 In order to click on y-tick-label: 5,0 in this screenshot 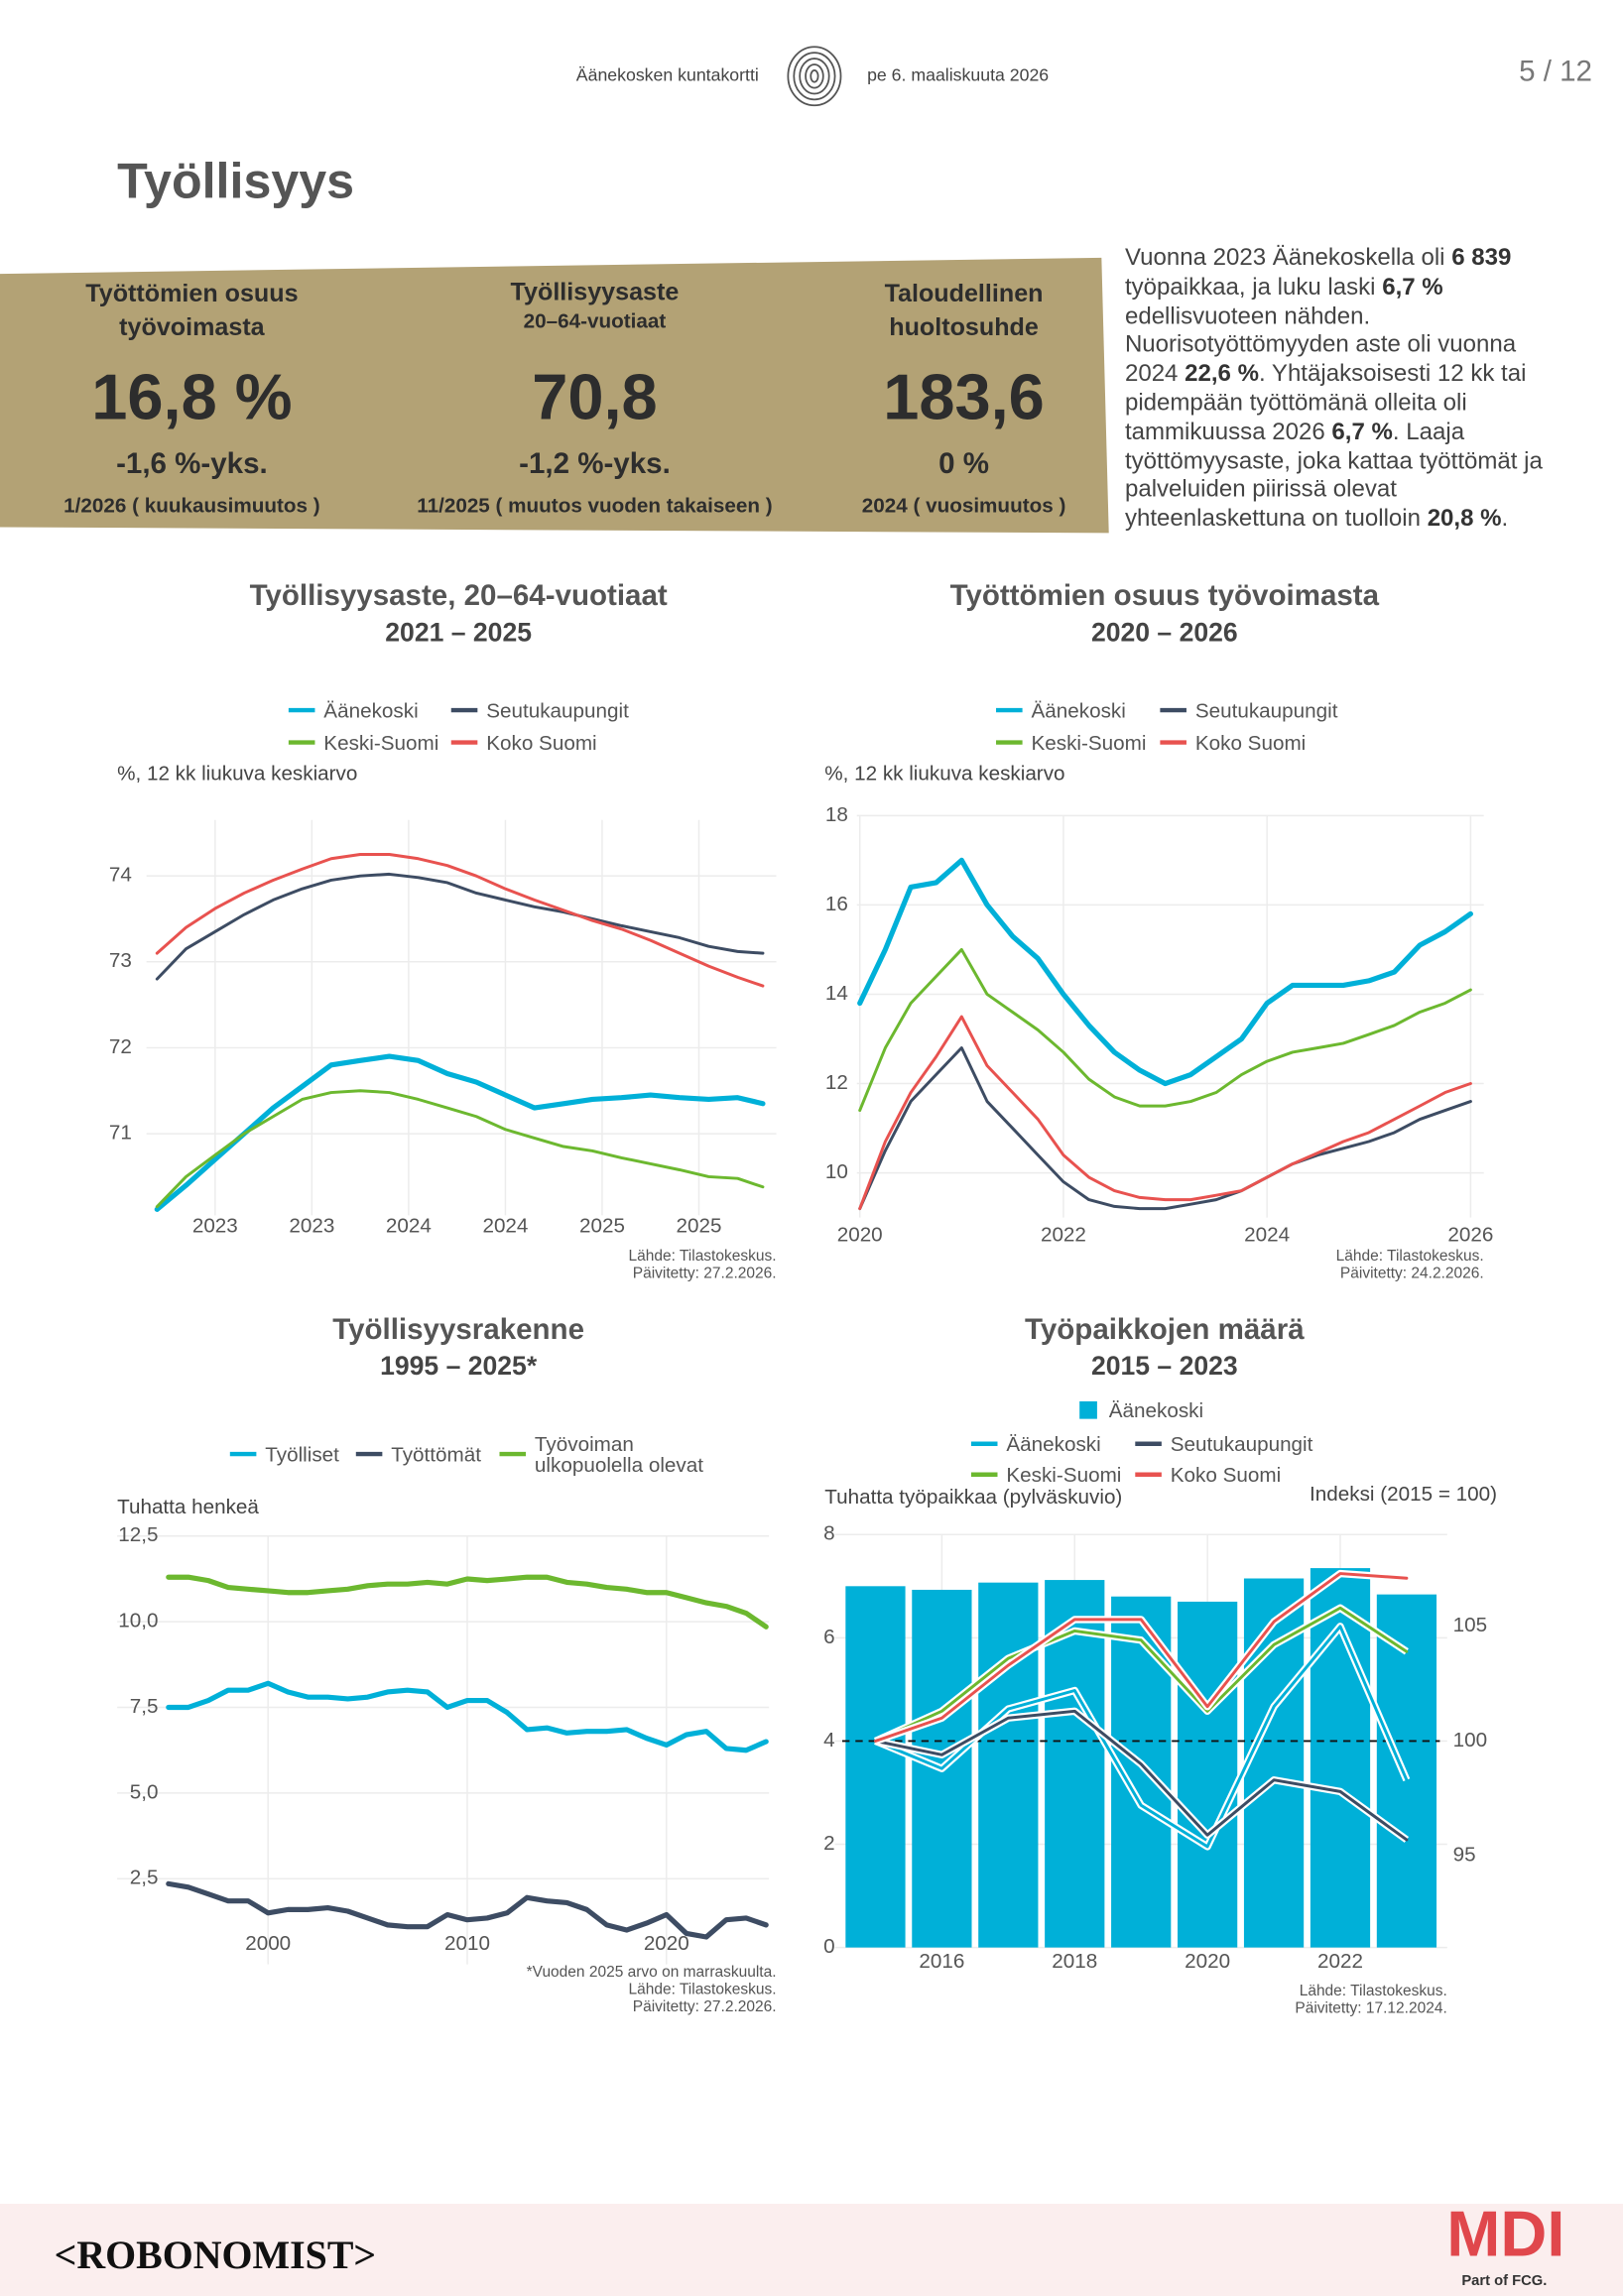, I will do `click(144, 1791)`.